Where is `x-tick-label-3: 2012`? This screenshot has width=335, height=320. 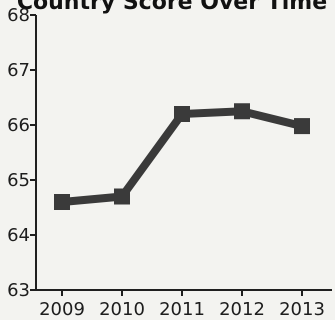
x-tick-label-3: 2012 is located at coordinates (242, 309).